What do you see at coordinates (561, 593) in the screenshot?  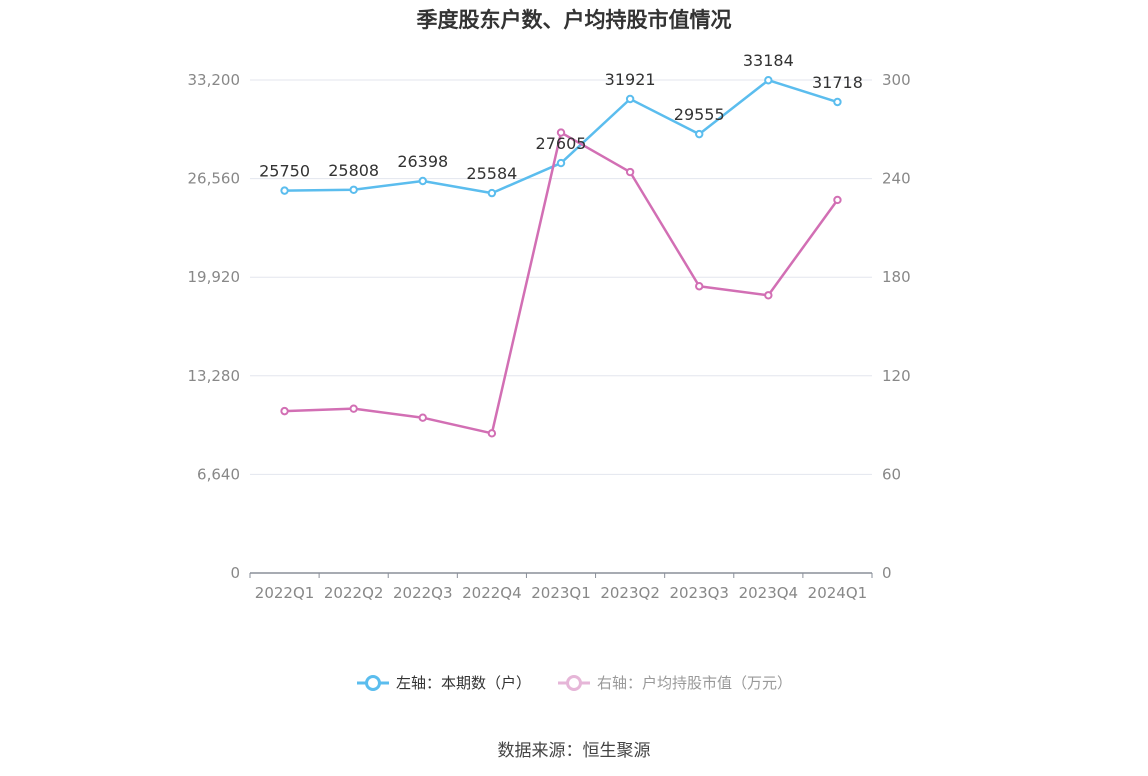 I see `x-tick-label: 2023Q1` at bounding box center [561, 593].